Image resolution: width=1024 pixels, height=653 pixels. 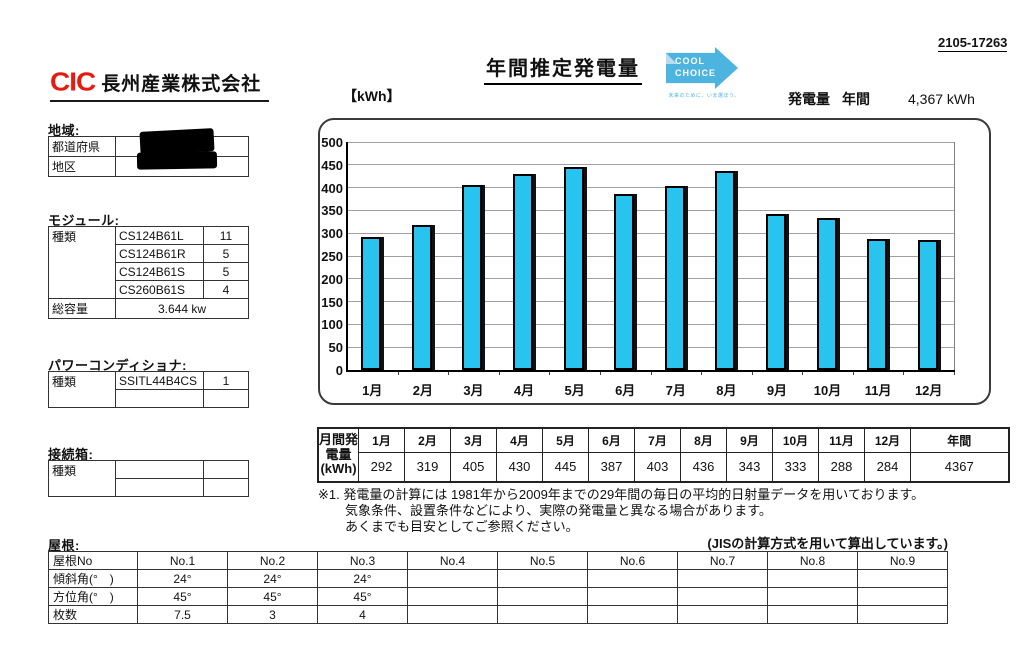 I want to click on month-header-cell: 2月, so click(x=428, y=440).